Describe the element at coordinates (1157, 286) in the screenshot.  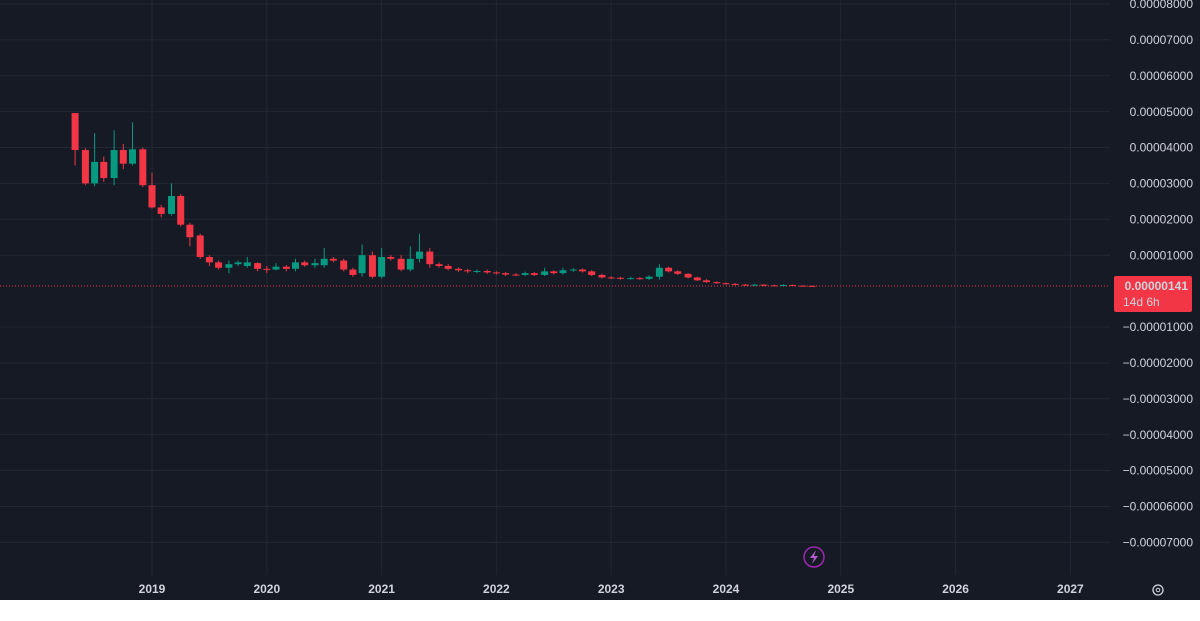
I see `last-price-label: 0.00000141` at that location.